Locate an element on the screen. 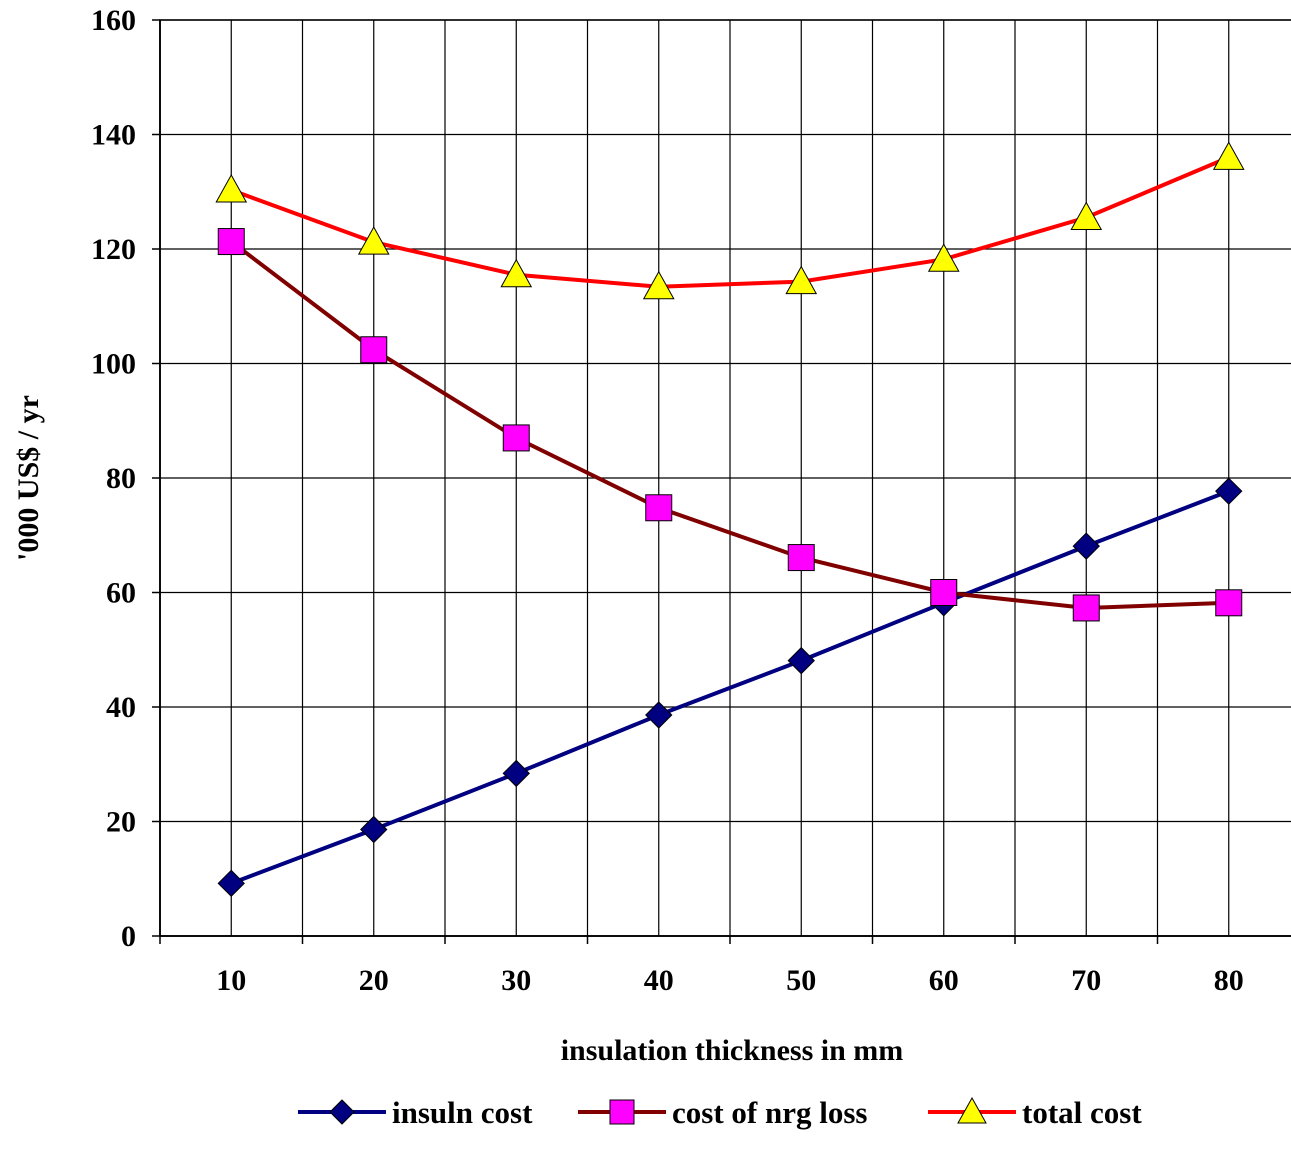 Image resolution: width=1291 pixels, height=1162 pixels. y-tick-label: 20 is located at coordinates (121, 822).